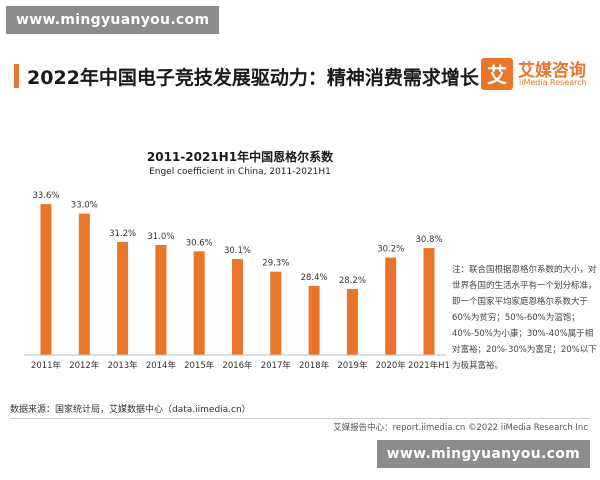  What do you see at coordinates (240, 157) in the screenshot?
I see `chart-title: 2011-2021H1年中国恩格尔系数` at bounding box center [240, 157].